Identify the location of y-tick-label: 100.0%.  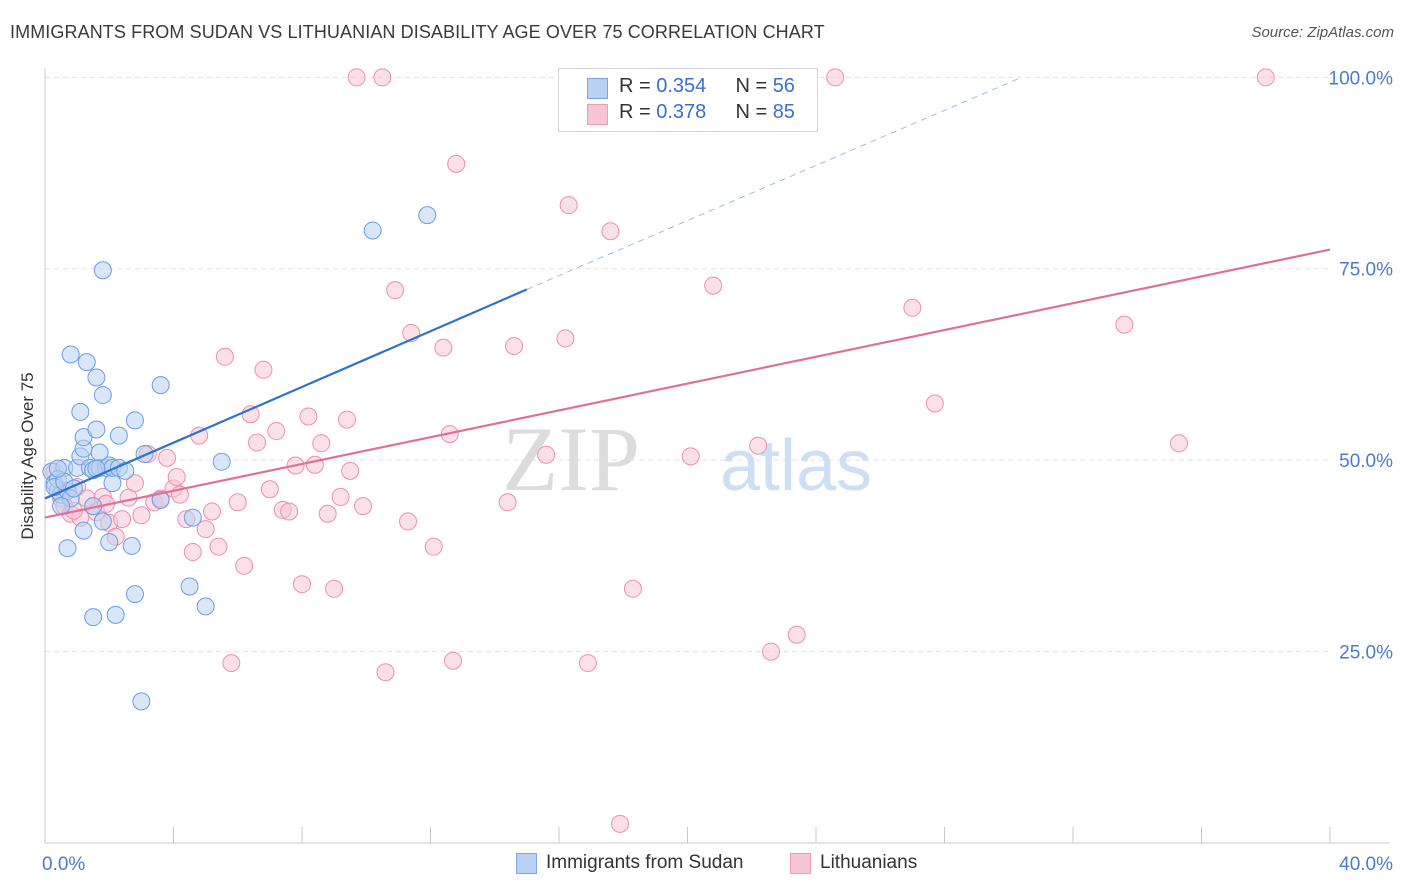
(1361, 78).